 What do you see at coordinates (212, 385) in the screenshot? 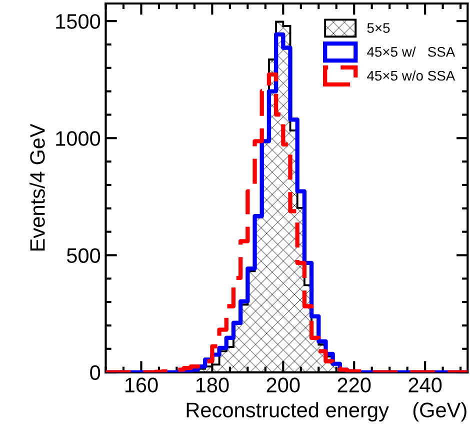
I see `x-tick-label: 180` at bounding box center [212, 385].